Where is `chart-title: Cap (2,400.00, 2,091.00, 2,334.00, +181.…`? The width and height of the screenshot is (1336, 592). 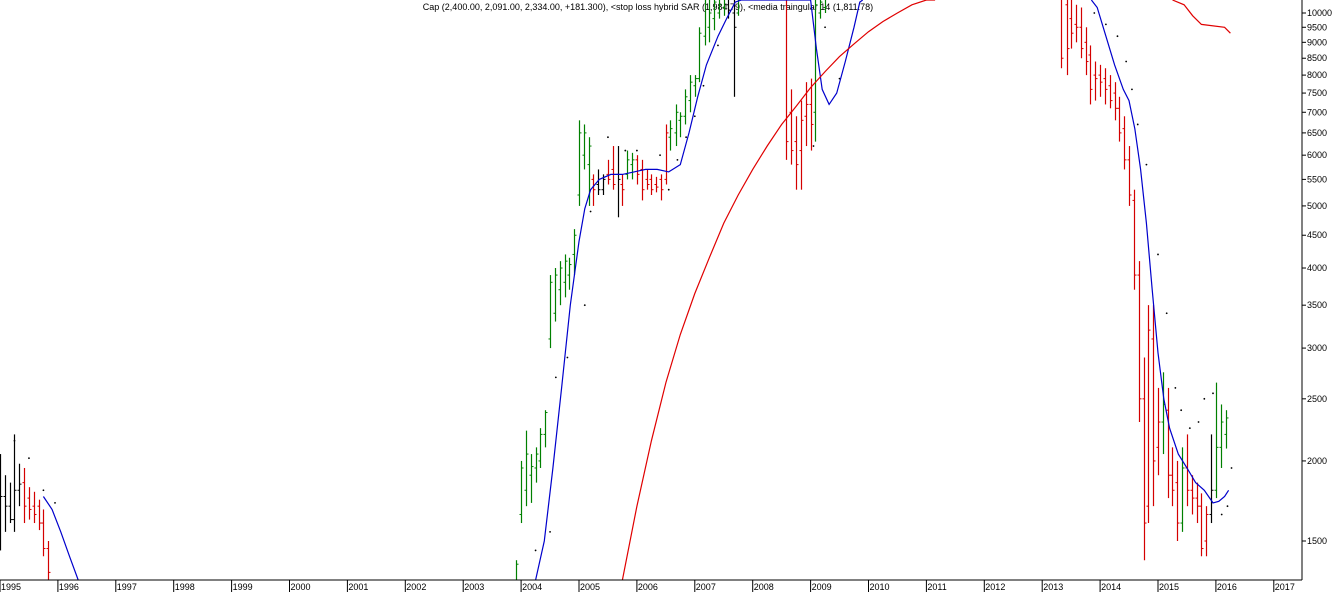
chart-title: Cap (2,400.00, 2,091.00, 2,334.00, +181.… is located at coordinates (648, 7).